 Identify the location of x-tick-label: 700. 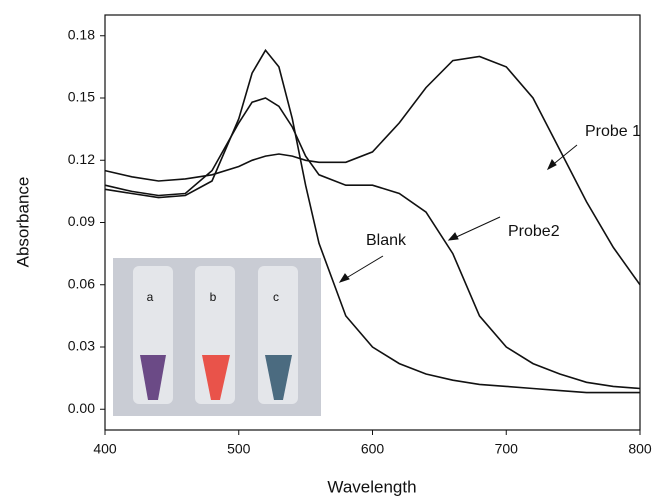
(507, 449).